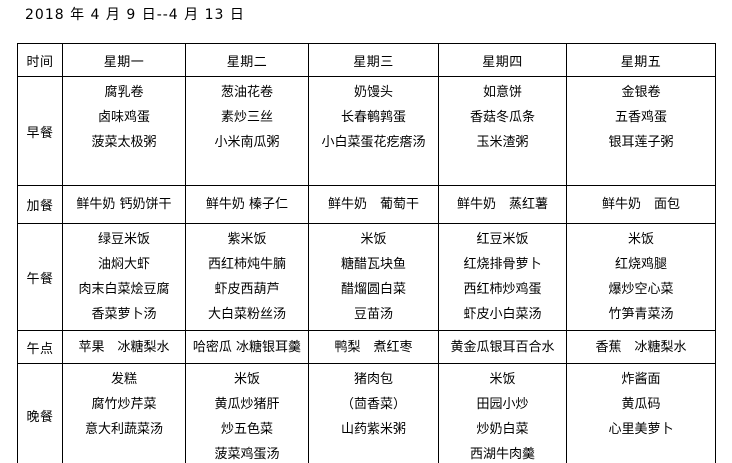 The image size is (732, 463). I want to click on menu-cell: 米饭糖醋瓦块鱼醋熘圆白菜豆苗汤, so click(373, 277).